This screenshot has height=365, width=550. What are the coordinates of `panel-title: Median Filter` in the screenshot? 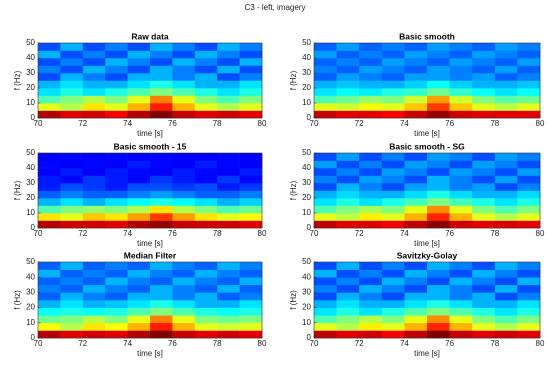 It's located at (150, 255).